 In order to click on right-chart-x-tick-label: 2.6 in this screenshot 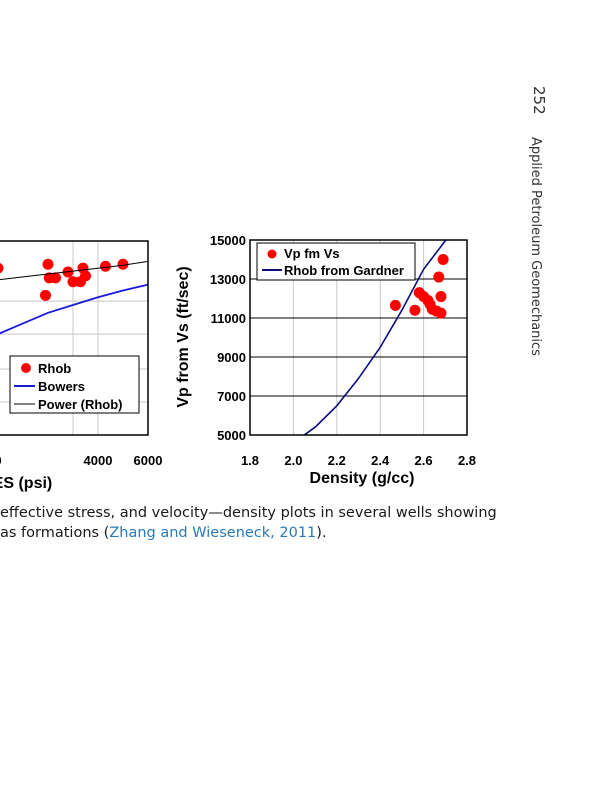, I will do `click(424, 460)`.